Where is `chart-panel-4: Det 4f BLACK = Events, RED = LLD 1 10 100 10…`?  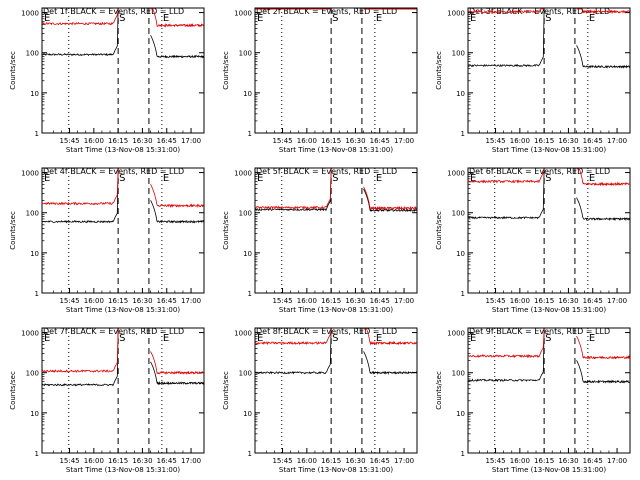
chart-panel-4: Det 4f BLACK = Events, RED = LLD 1 10 100 10… is located at coordinates (107, 240).